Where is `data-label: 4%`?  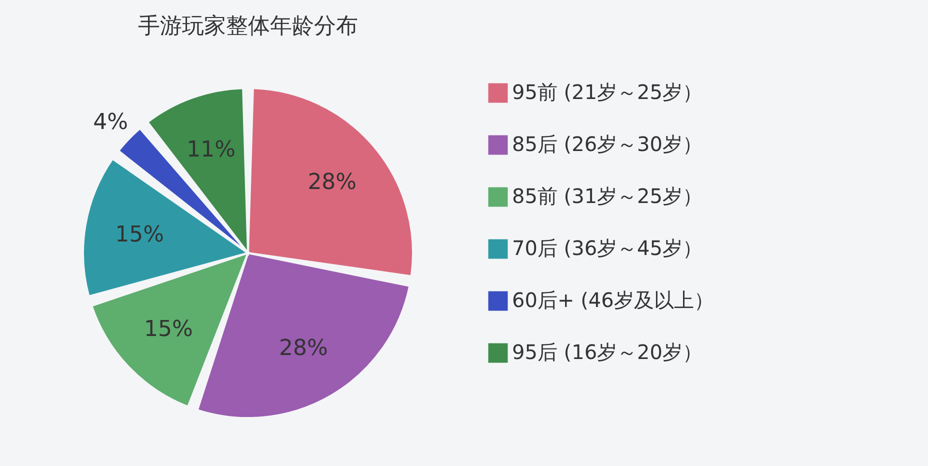 data-label: 4% is located at coordinates (110, 122).